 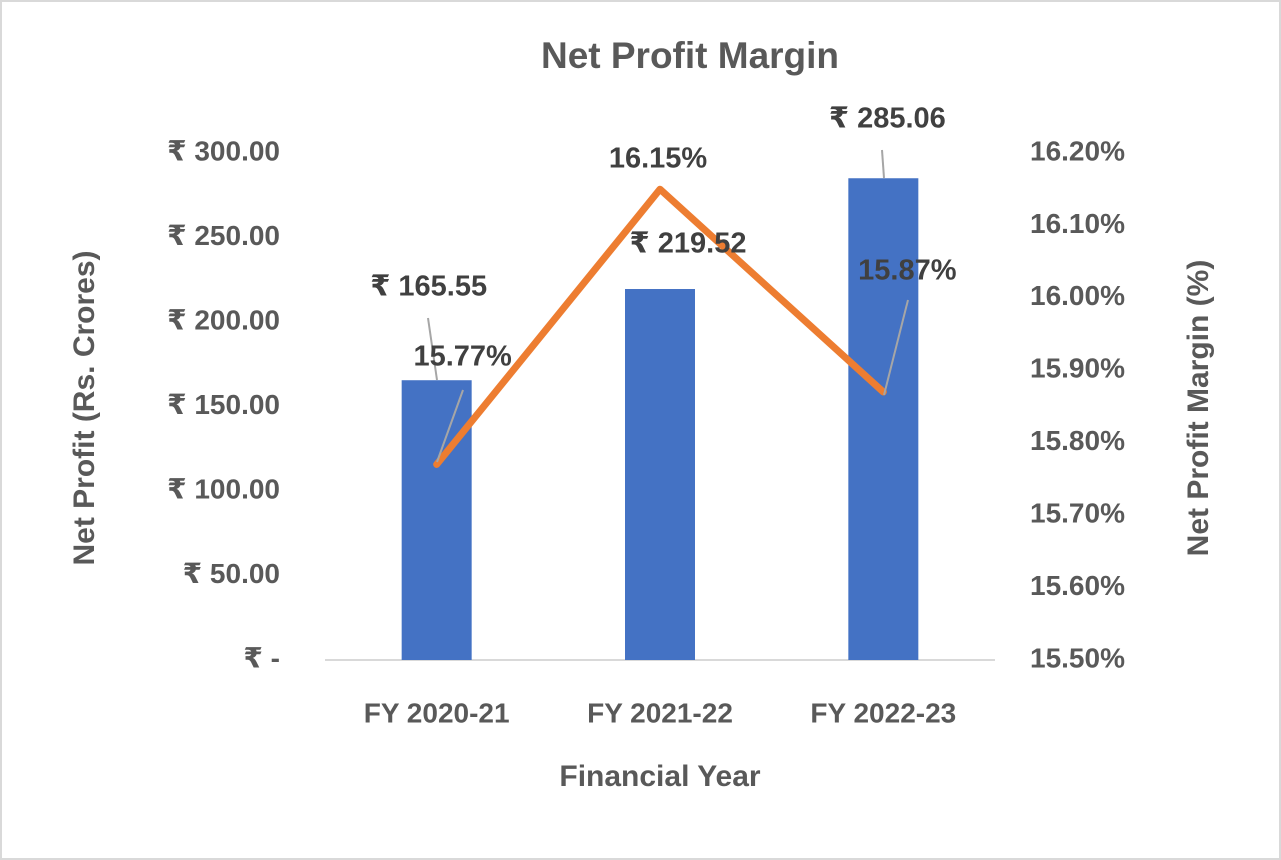 What do you see at coordinates (428, 287) in the screenshot?
I see `data-label: ₹ 165.55` at bounding box center [428, 287].